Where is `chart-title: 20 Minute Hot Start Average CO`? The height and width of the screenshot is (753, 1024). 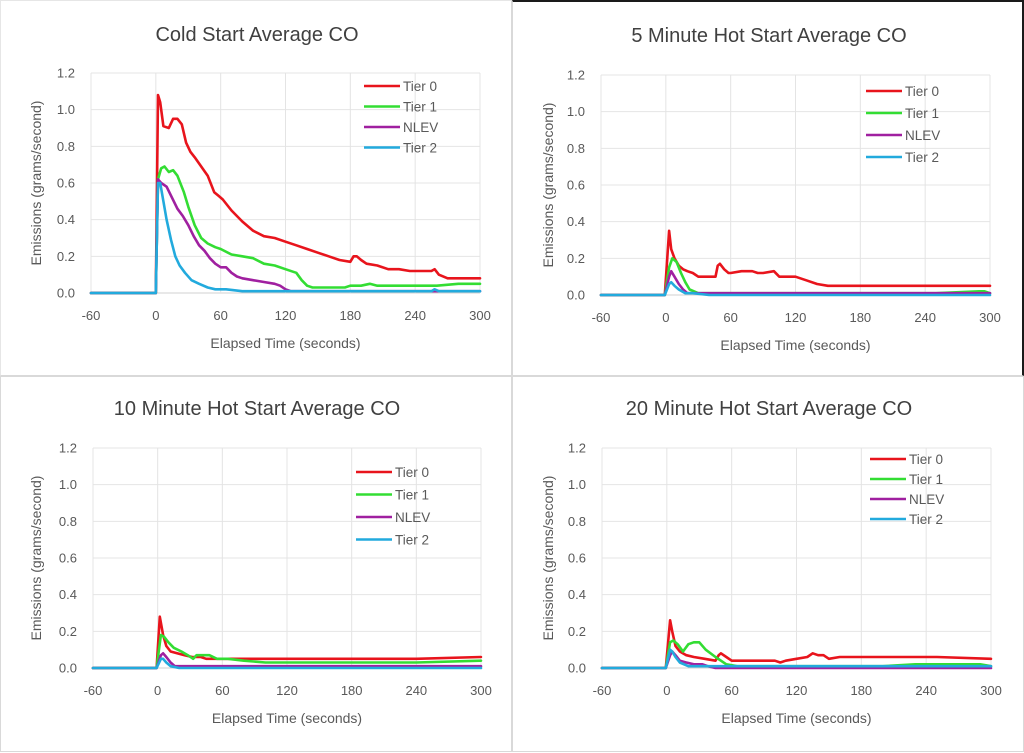
chart-title: 20 Minute Hot Start Average CO is located at coordinates (769, 409).